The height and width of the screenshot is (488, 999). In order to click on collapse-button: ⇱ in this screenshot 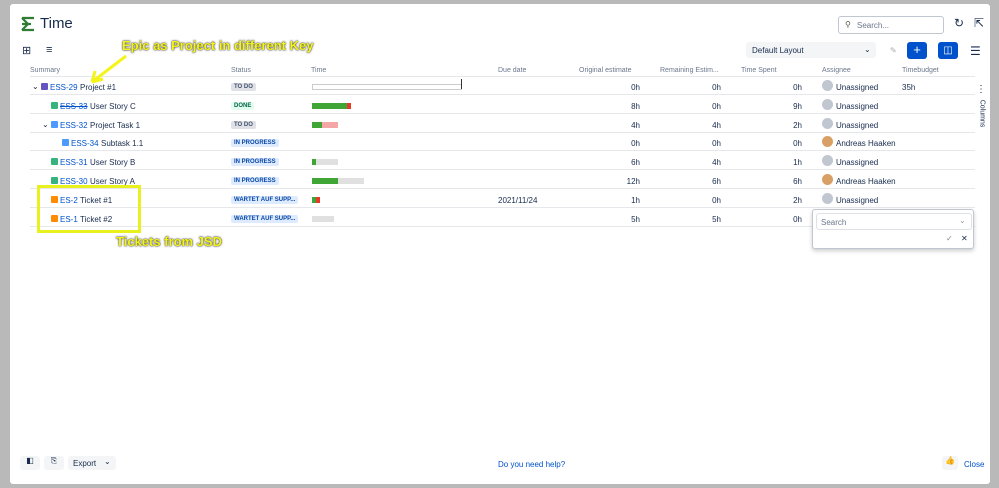, I will do `click(979, 23)`.